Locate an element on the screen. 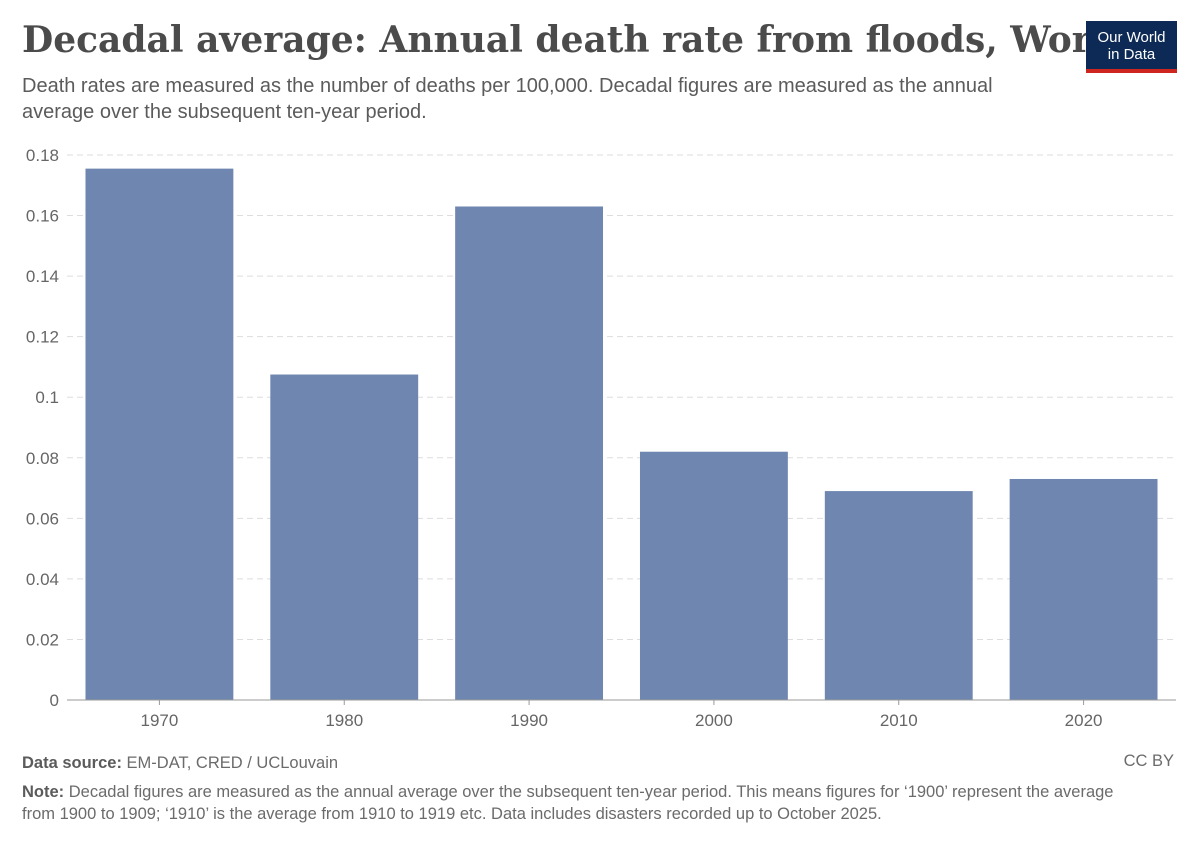 The image size is (1200, 847). bar-1970 is located at coordinates (159, 434).